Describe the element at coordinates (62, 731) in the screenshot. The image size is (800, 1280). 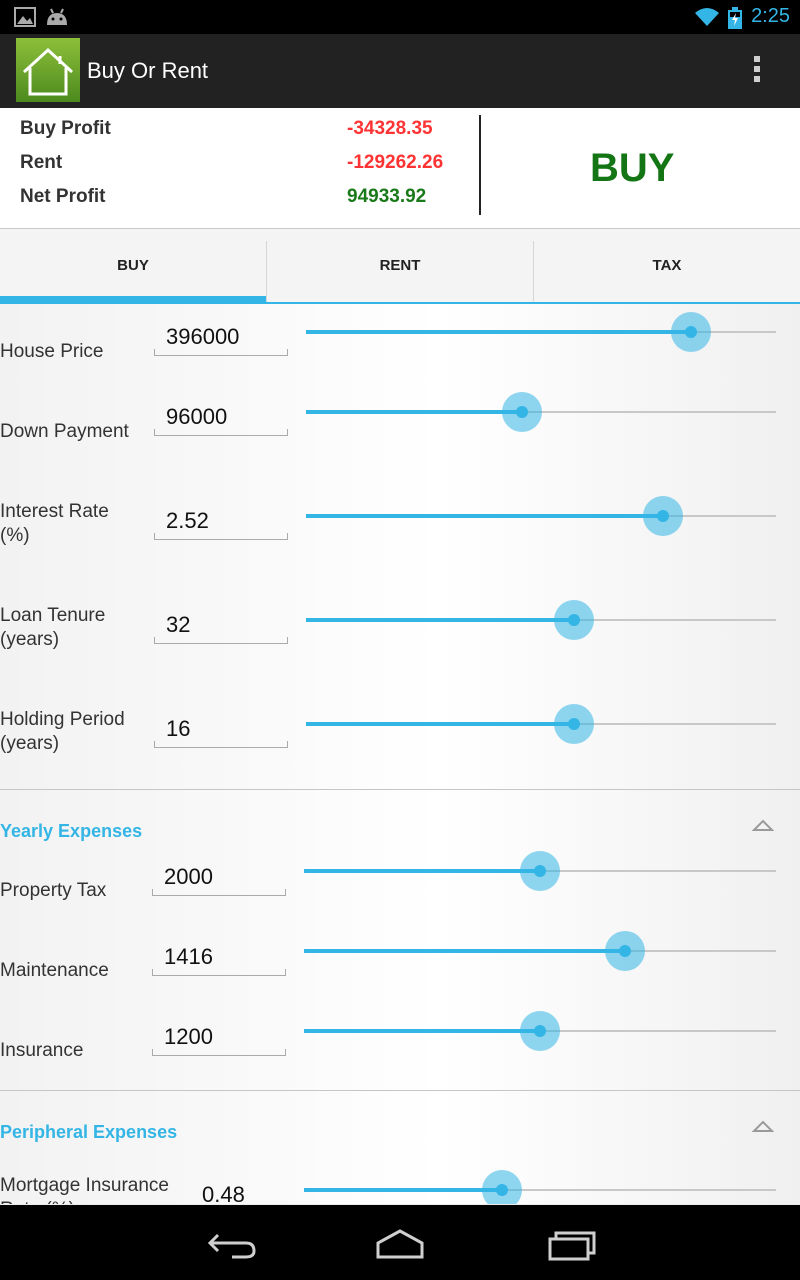
I see `holding-period-label: Holding Period (years)` at that location.